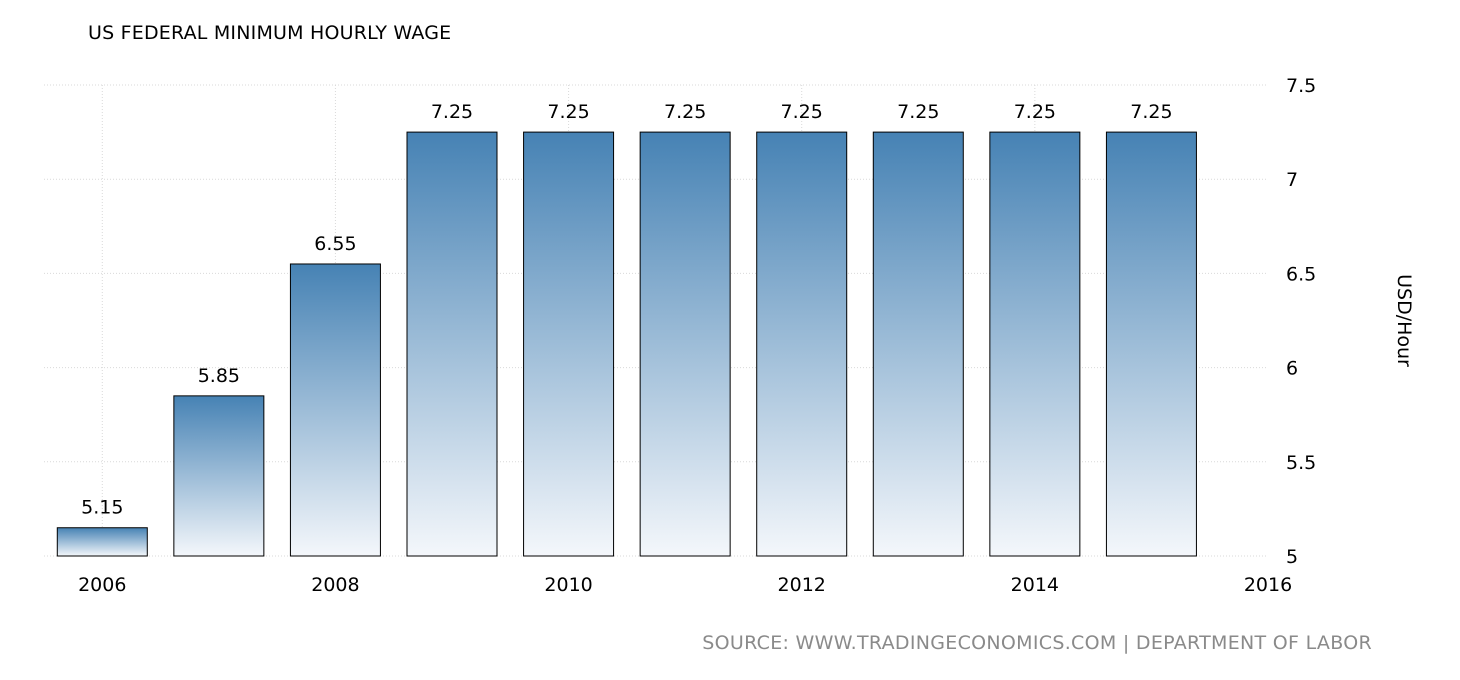 The image size is (1460, 680). I want to click on y-axis-label: USD/Hour, so click(1404, 320).